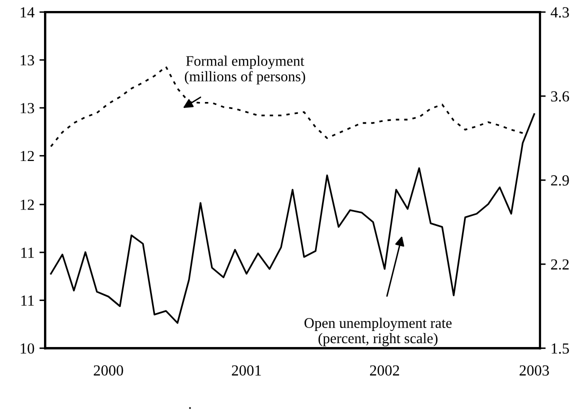 Image resolution: width=586 pixels, height=416 pixels. What do you see at coordinates (109, 370) in the screenshot?
I see `x-tick-label: 2000` at bounding box center [109, 370].